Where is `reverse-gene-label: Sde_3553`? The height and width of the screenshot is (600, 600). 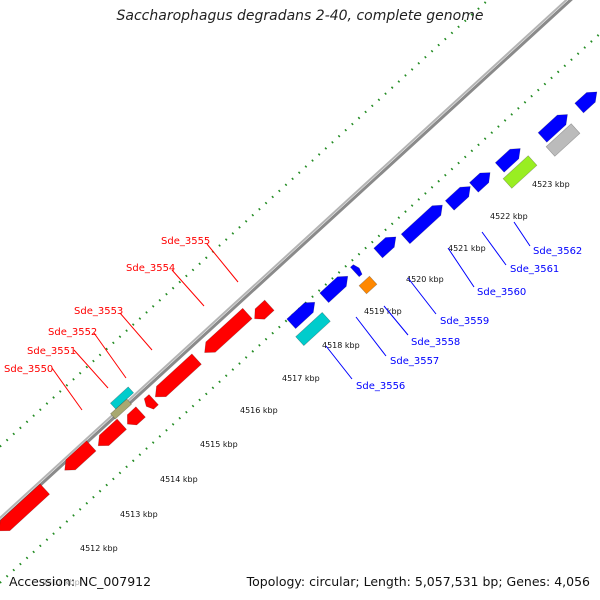 reverse-gene-label: Sde_3553 is located at coordinates (98, 311).